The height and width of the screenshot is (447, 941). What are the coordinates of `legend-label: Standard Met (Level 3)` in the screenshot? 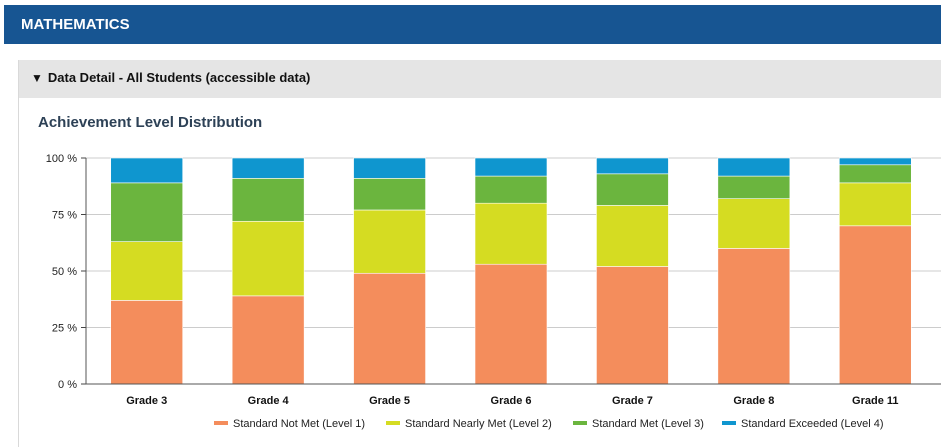 It's located at (648, 424).